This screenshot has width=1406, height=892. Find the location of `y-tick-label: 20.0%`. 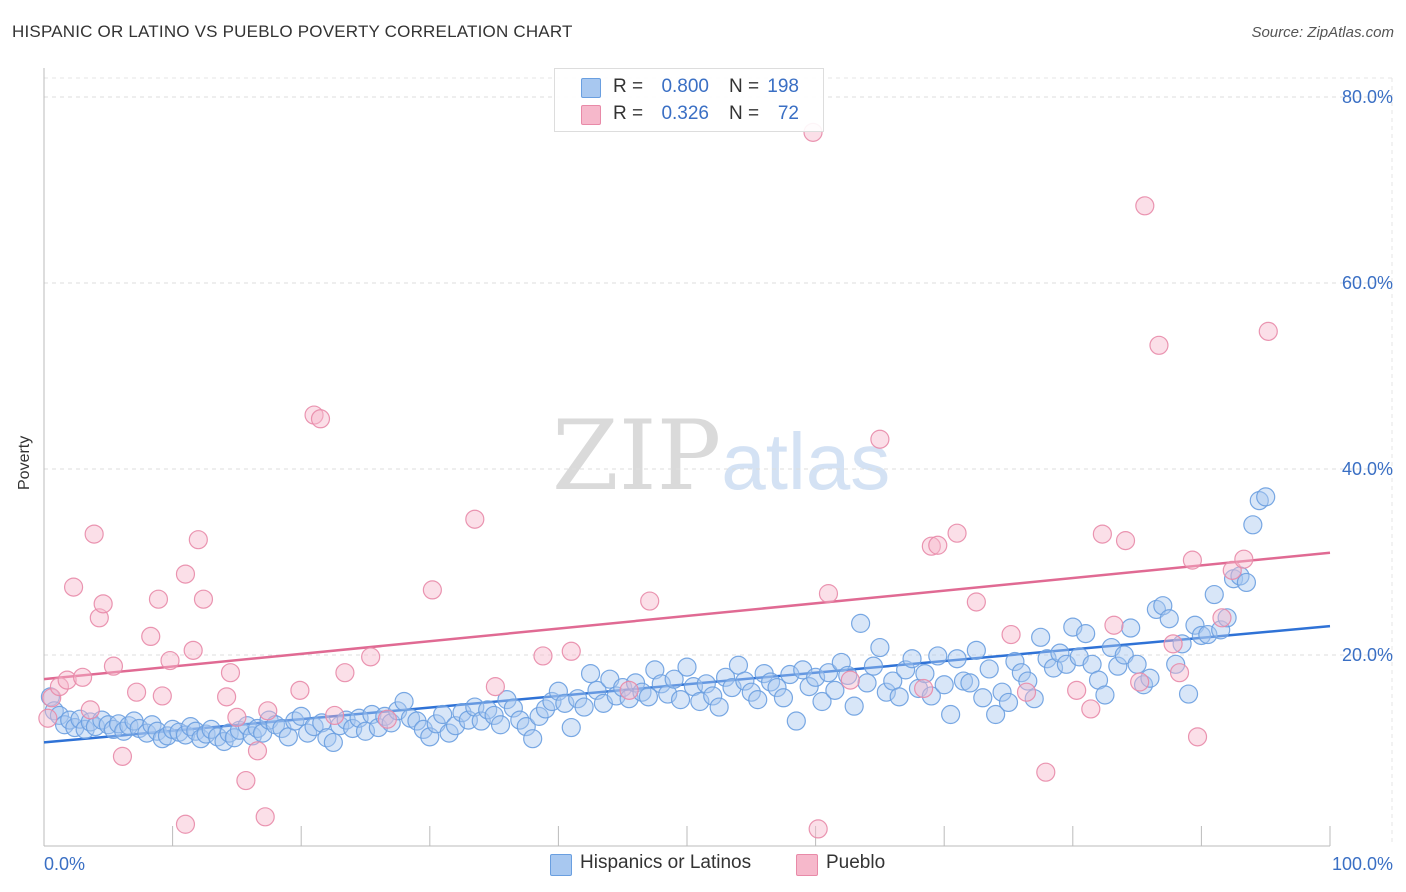

y-tick-label: 20.0% is located at coordinates (1367, 655).